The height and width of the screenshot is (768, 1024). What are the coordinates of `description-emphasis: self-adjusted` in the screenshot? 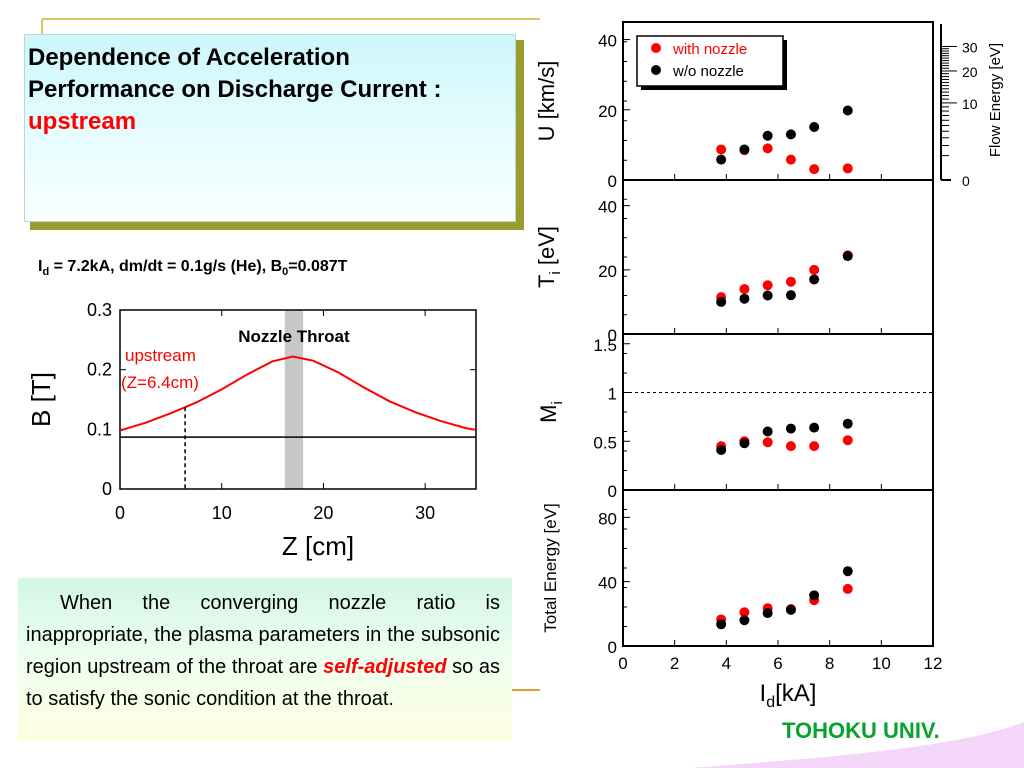 It's located at (385, 667).